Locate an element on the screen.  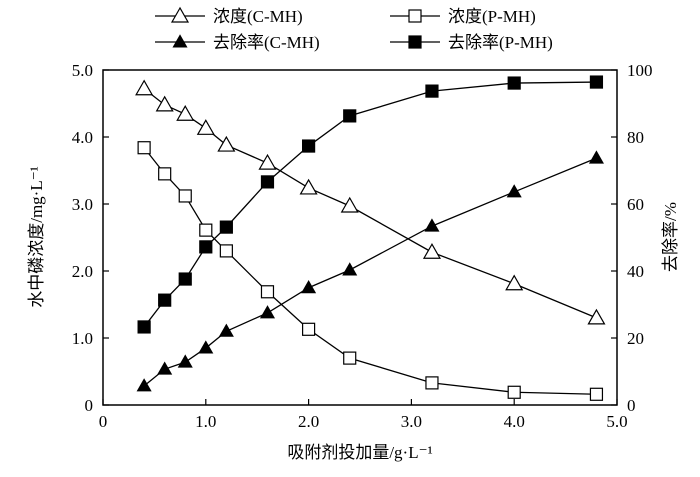
y-left-tick-label: 5.0 is located at coordinates (82, 70).